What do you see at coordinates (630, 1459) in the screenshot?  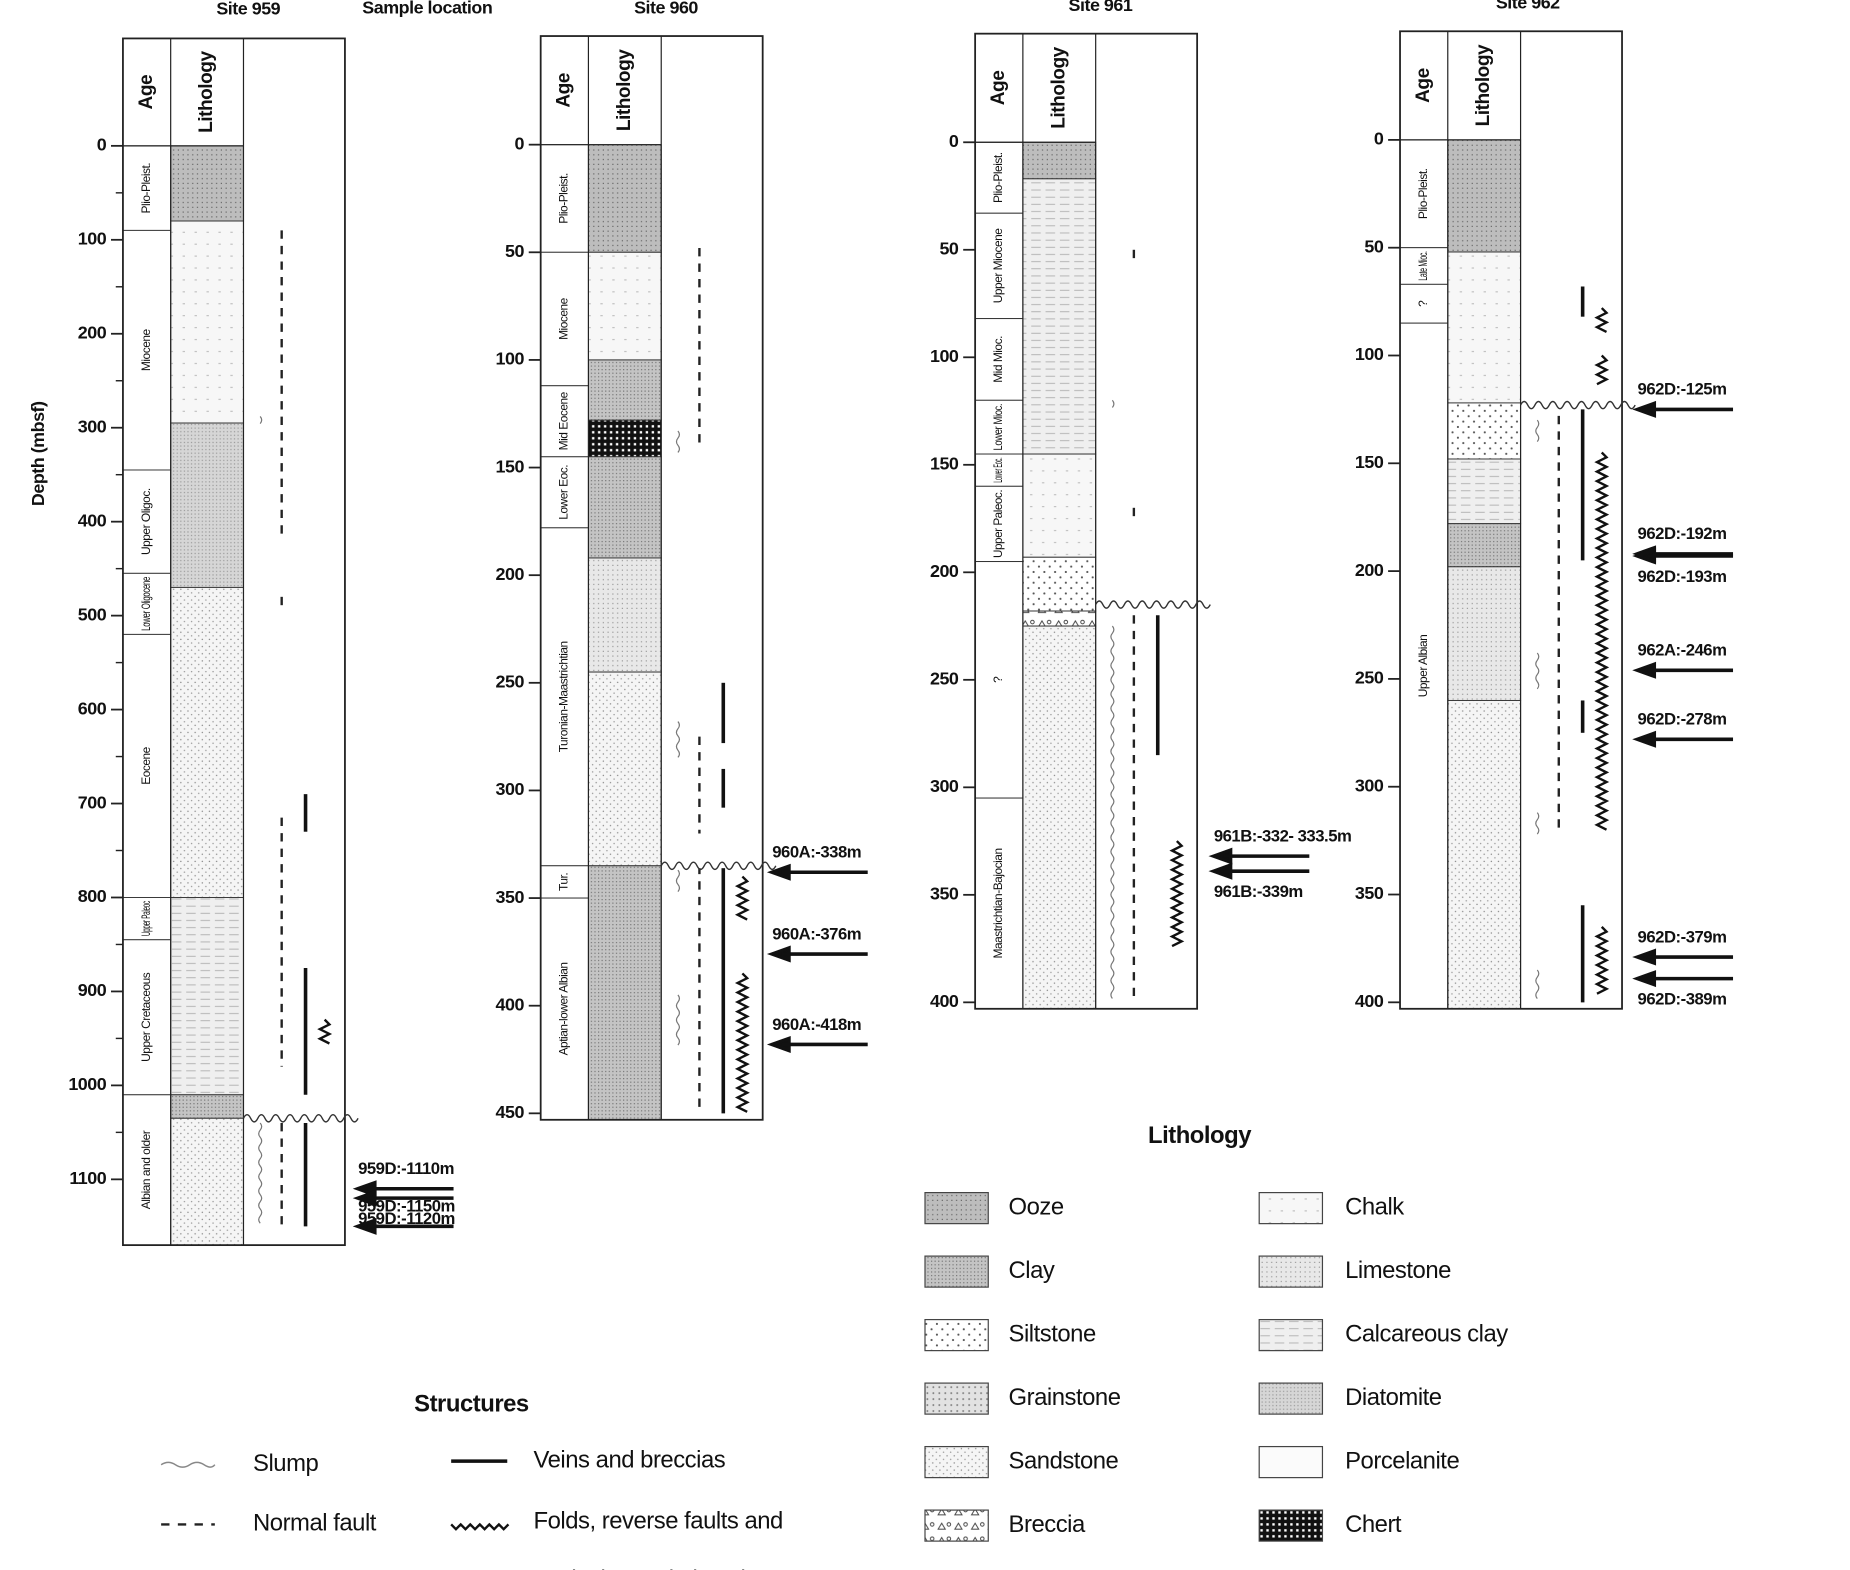 I see `legend-label: Veins and breccias` at bounding box center [630, 1459].